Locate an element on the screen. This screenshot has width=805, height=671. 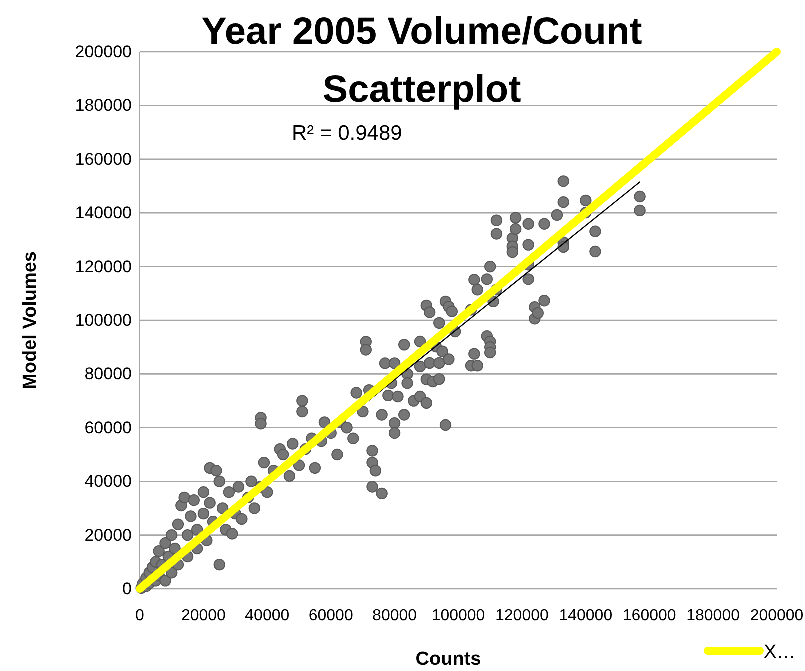
y-tick-label: 120000 is located at coordinates (103, 266).